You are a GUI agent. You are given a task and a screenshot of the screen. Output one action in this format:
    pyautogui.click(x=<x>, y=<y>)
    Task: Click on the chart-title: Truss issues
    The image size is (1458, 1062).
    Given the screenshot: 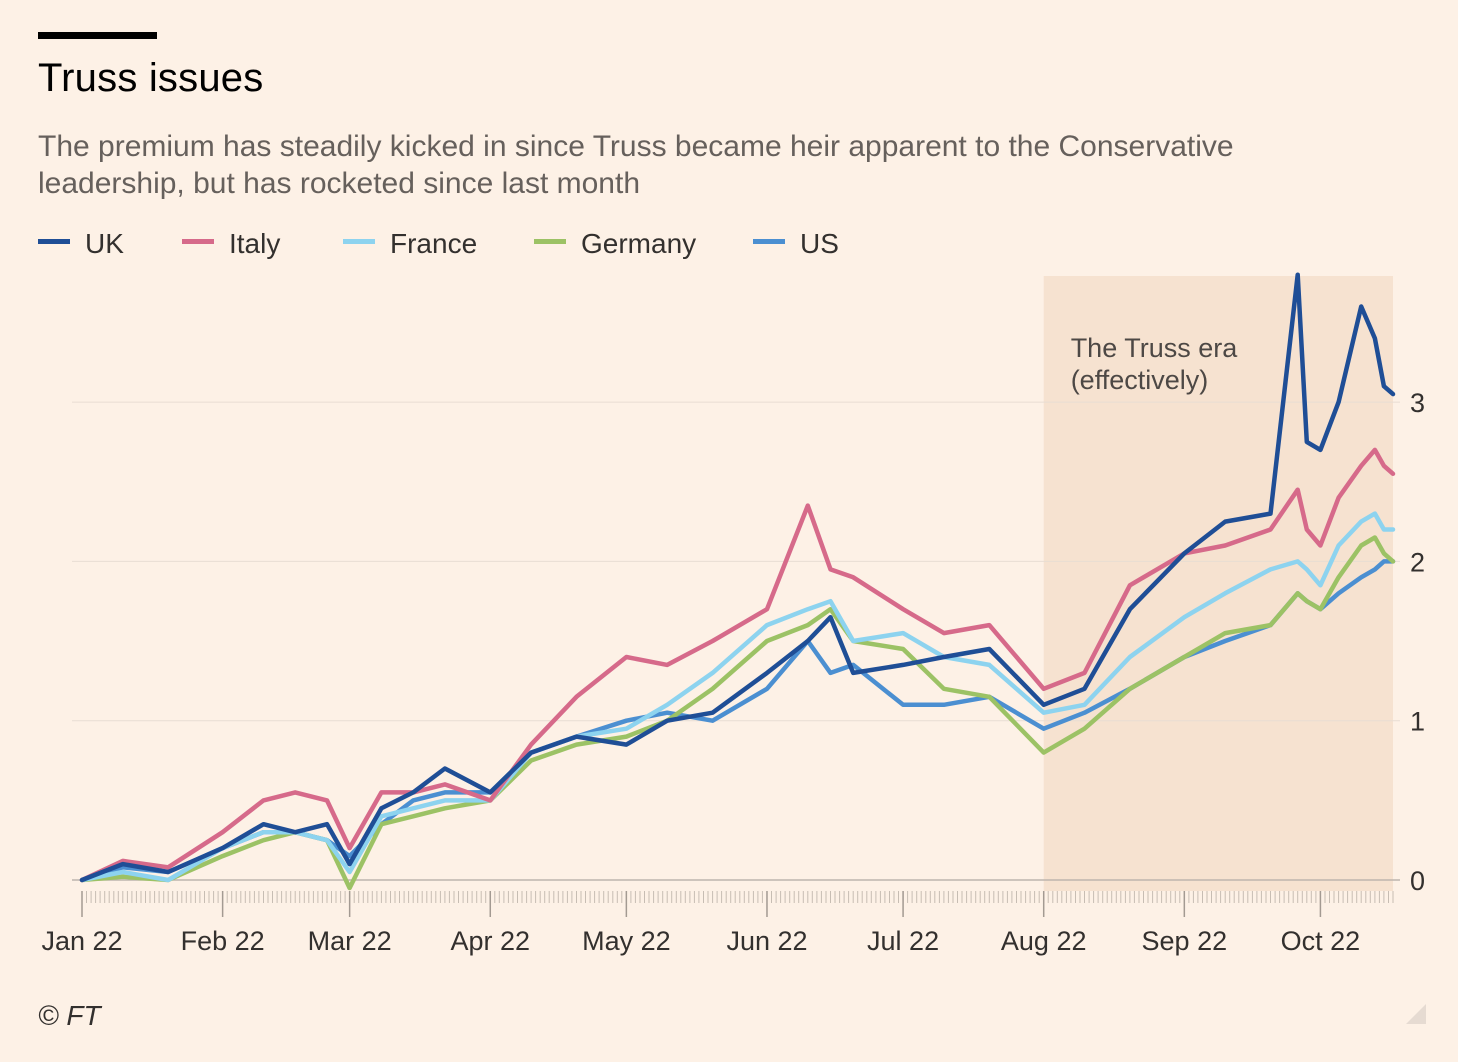 What is the action you would take?
    pyautogui.click(x=151, y=78)
    